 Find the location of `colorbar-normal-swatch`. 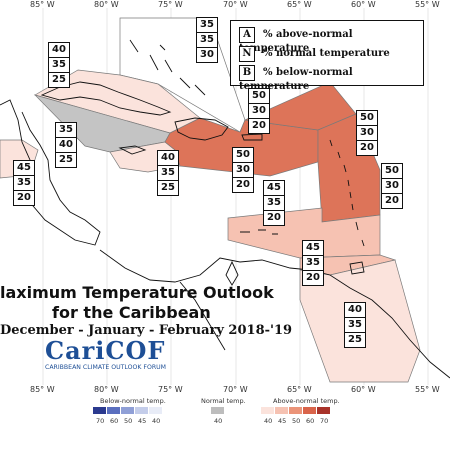

colorbar-normal-swatch is located at coordinates (217, 410).